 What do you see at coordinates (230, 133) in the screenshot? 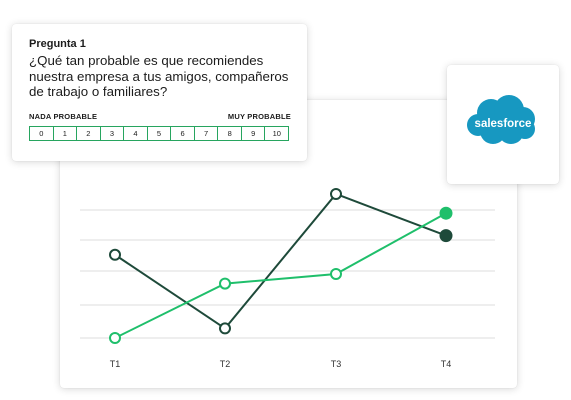
I see `scale-option-8: 8` at bounding box center [230, 133].